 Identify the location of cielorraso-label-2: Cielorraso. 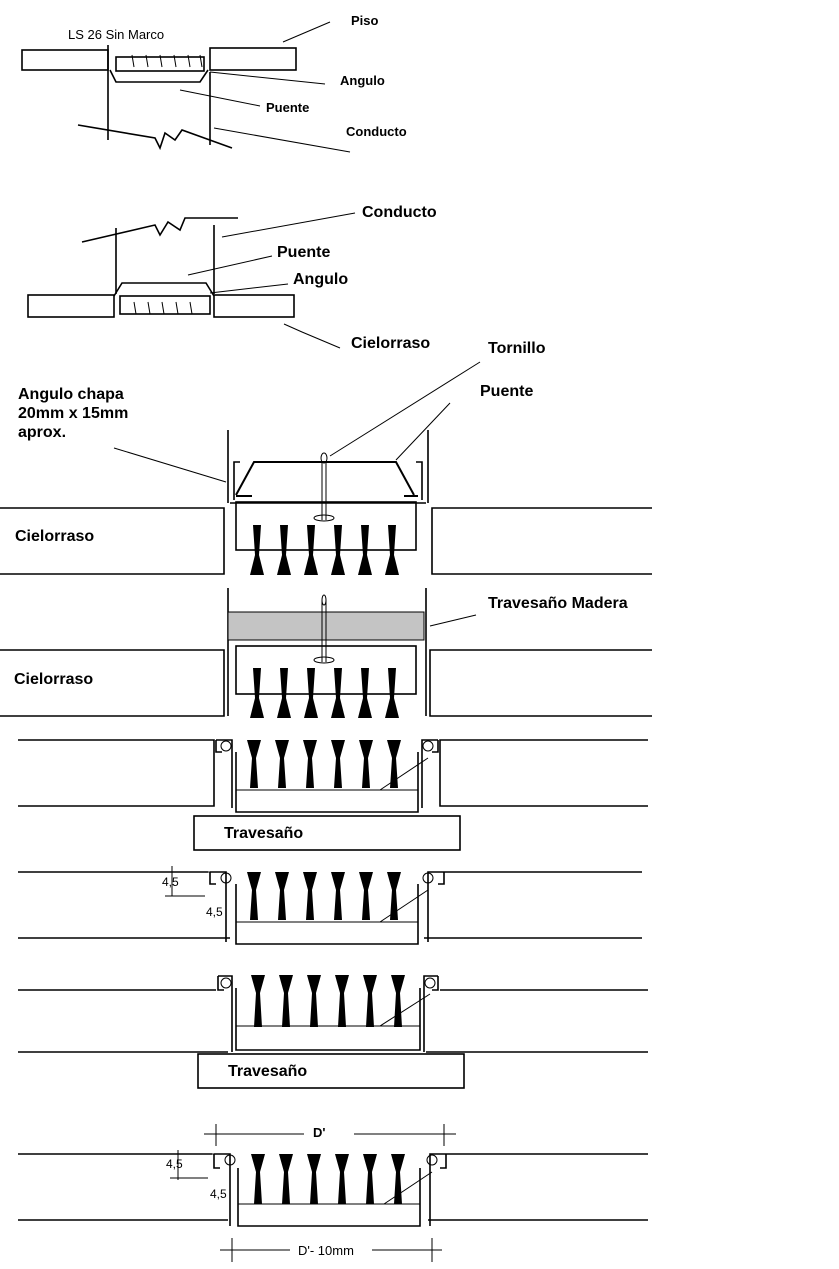
(54, 536).